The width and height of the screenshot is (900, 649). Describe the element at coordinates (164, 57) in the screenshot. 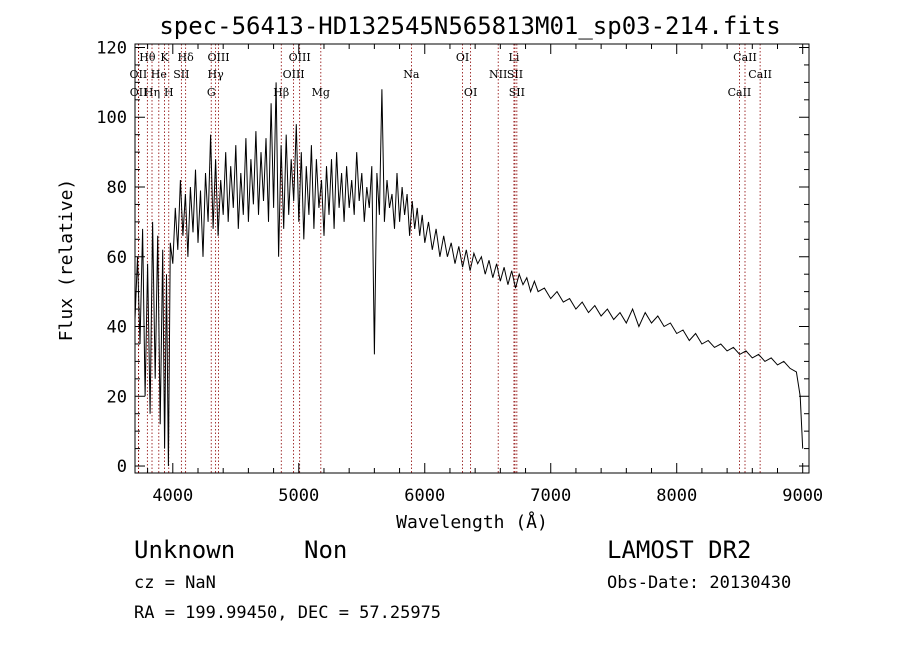

I see `spectral-line-label: K` at that location.